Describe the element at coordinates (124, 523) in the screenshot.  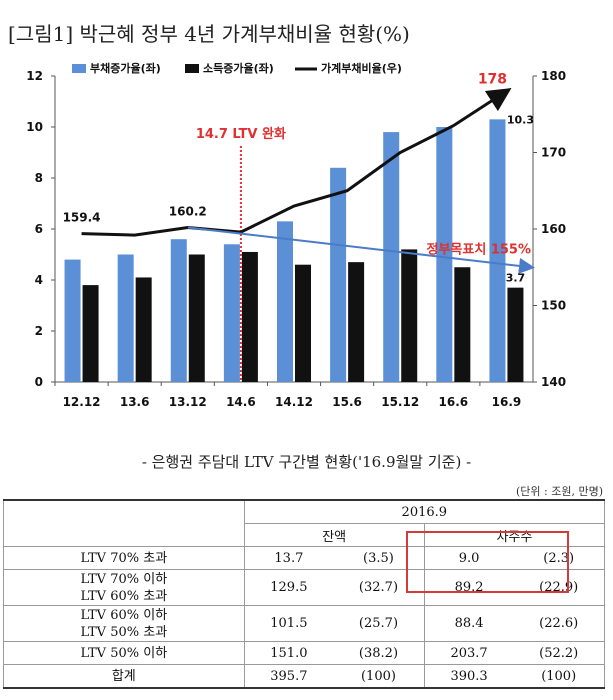
I see `header-corner` at that location.